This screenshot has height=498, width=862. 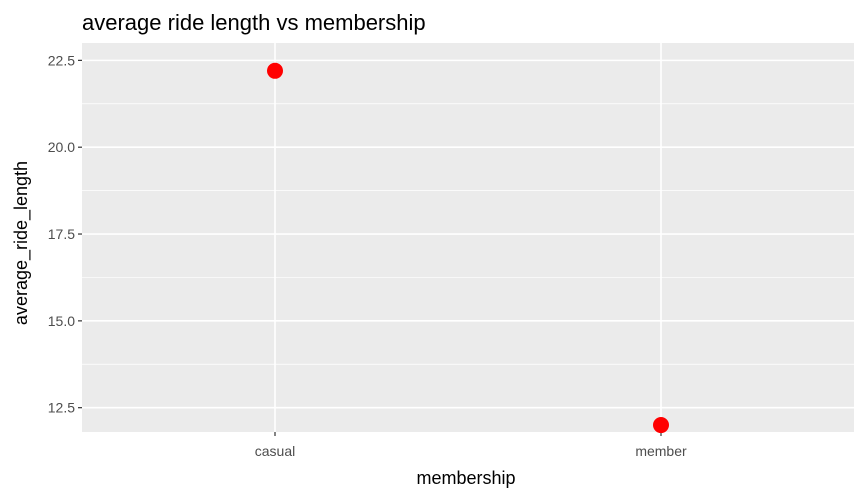 I want to click on x-tick-label: casual, so click(x=275, y=451).